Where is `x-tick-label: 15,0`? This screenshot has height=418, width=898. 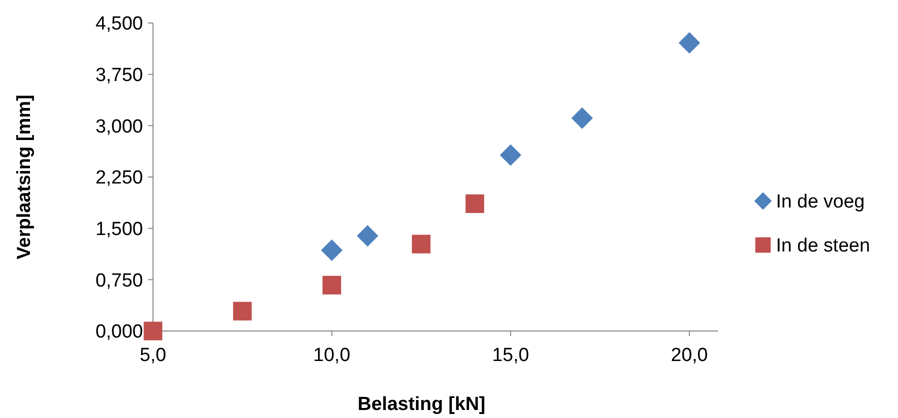
x-tick-label: 15,0 is located at coordinates (511, 355).